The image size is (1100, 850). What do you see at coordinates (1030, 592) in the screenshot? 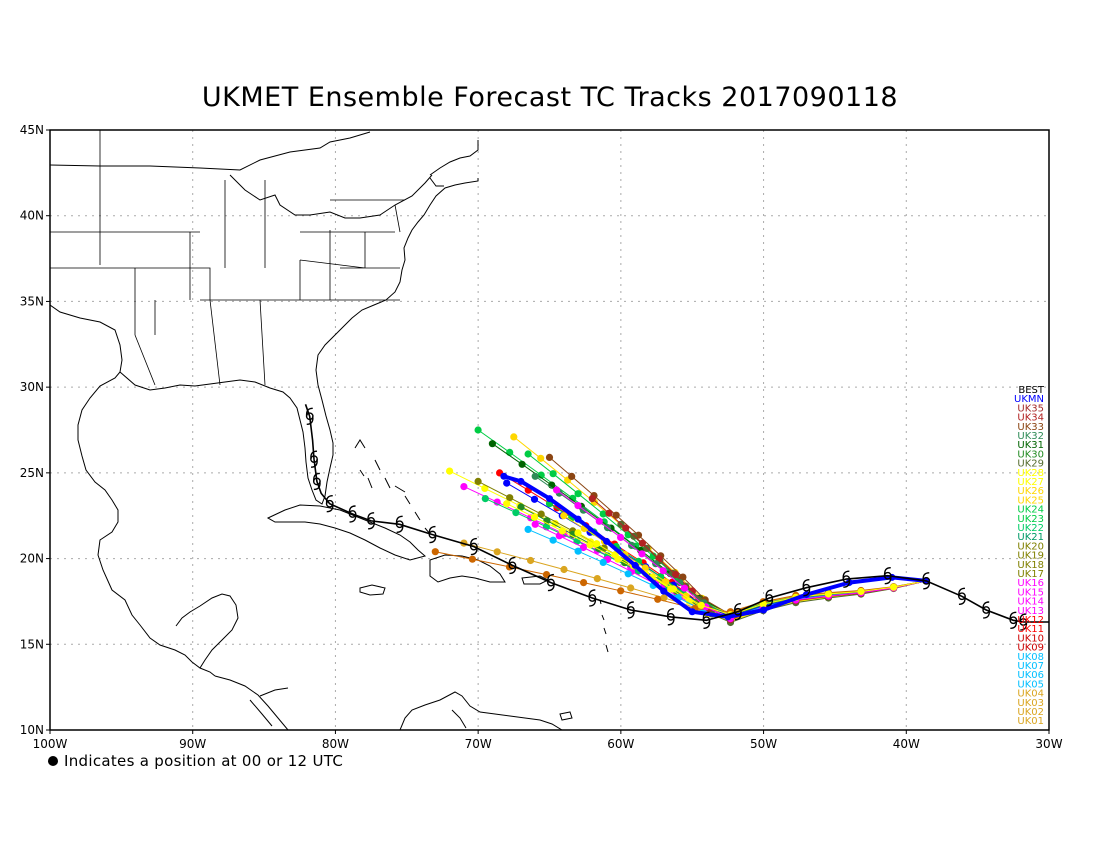
I see `legend-entry: UK15` at bounding box center [1030, 592].